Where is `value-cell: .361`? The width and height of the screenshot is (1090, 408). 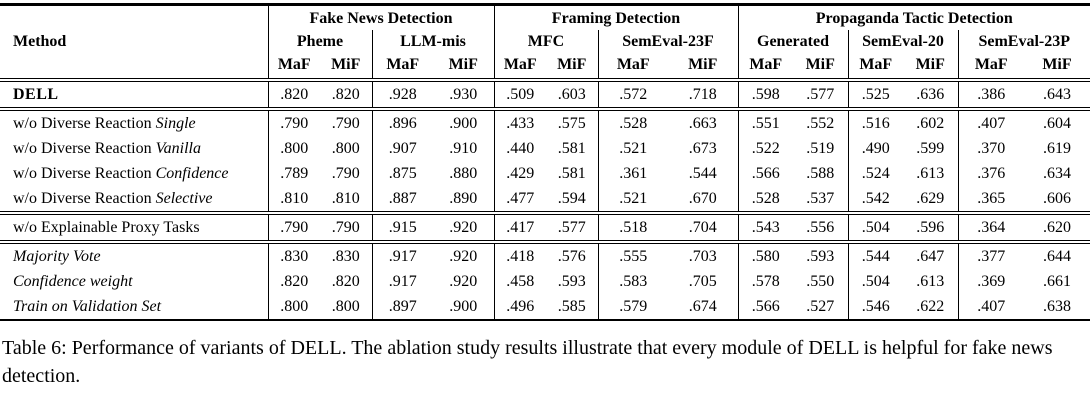 value-cell: .361 is located at coordinates (632, 173).